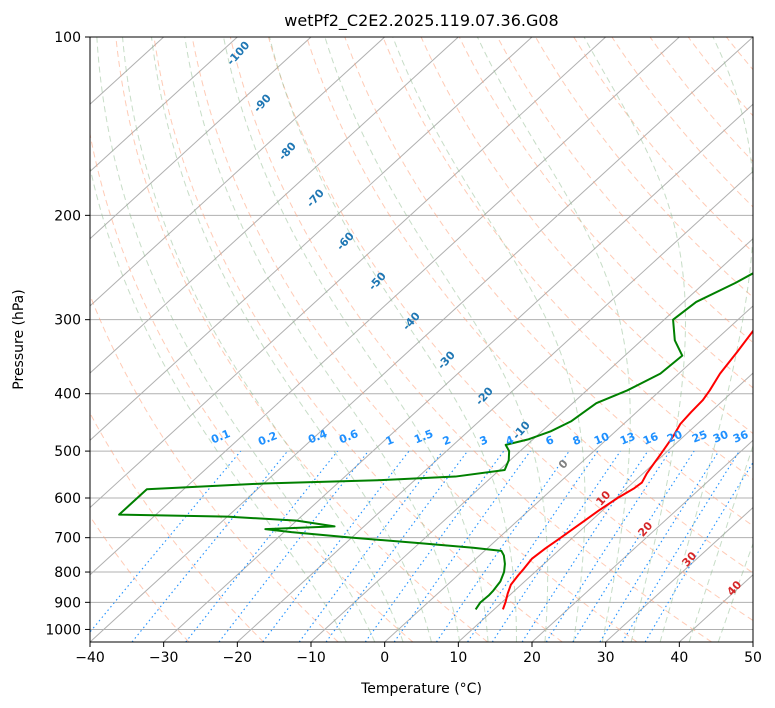 Image resolution: width=775 pixels, height=708 pixels. Describe the element at coordinates (19, 339) in the screenshot. I see `y-axis-label: Pressure (hPa)` at that location.